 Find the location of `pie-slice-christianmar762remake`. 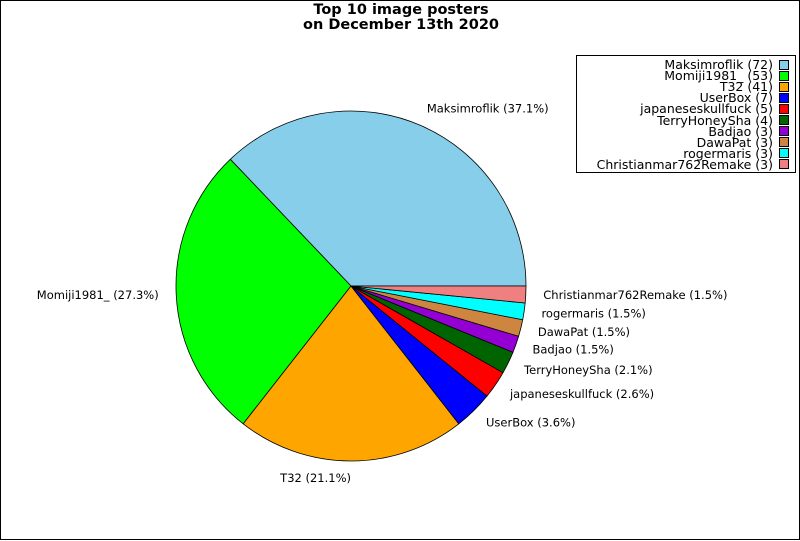

pie-slice-christianmar762remake is located at coordinates (438, 294).